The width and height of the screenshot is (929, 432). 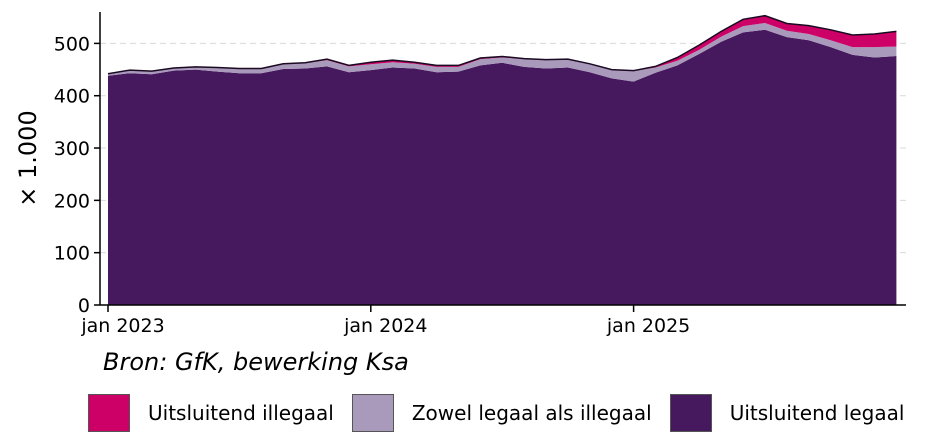 What do you see at coordinates (122, 326) in the screenshot?
I see `x-tick-label-2023-01: jan 2023` at bounding box center [122, 326].